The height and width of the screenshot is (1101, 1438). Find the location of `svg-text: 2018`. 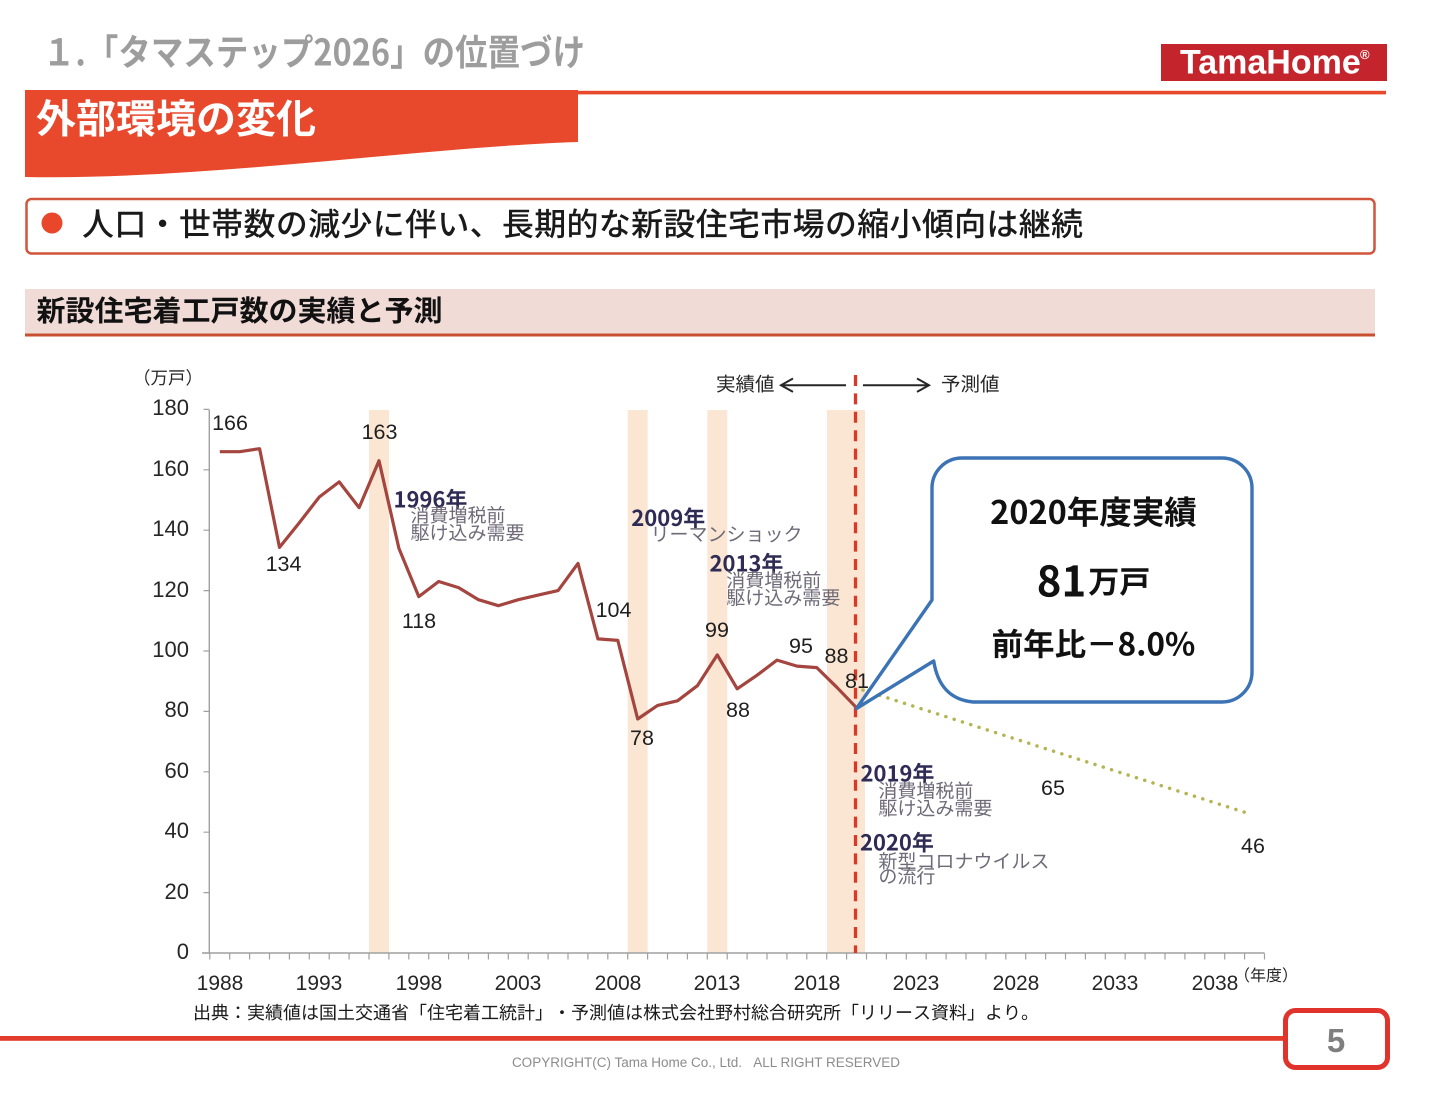

svg-text: 2018 is located at coordinates (817, 983).